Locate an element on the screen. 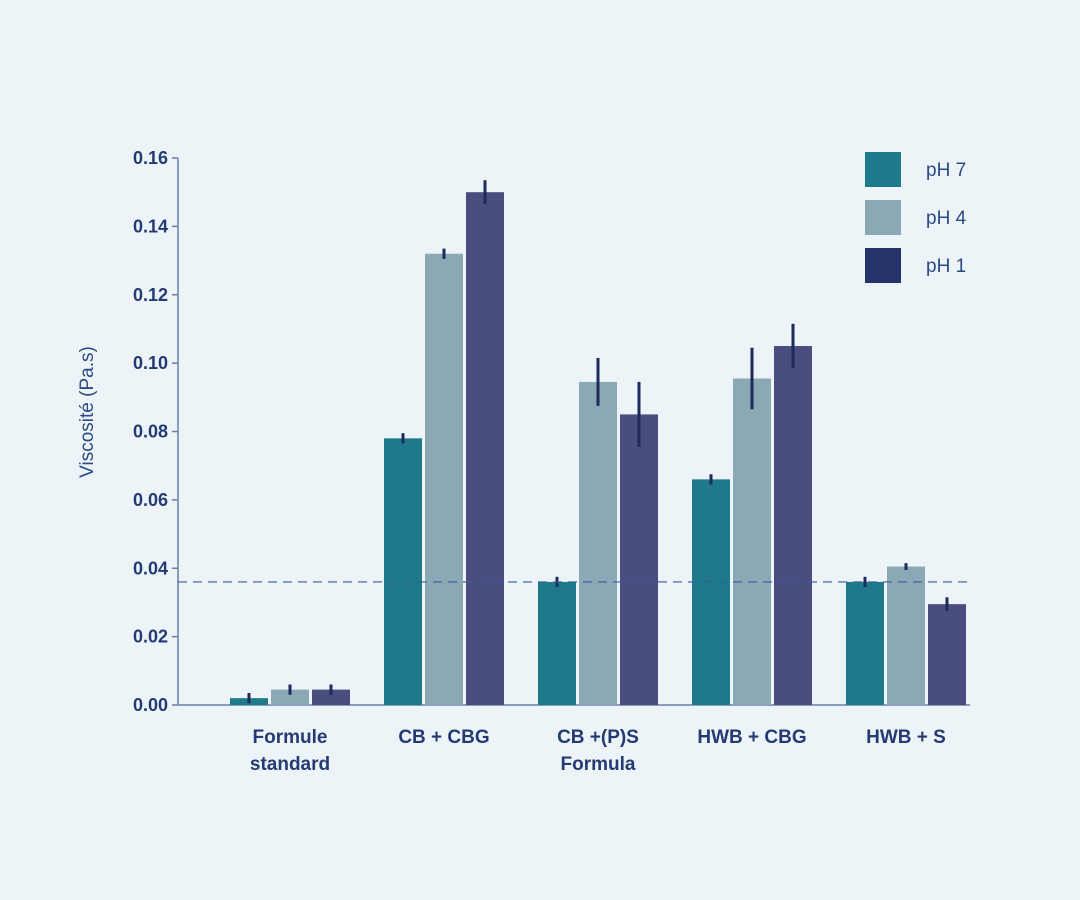 The height and width of the screenshot is (900, 1080). x-tick-label: standard is located at coordinates (290, 764).